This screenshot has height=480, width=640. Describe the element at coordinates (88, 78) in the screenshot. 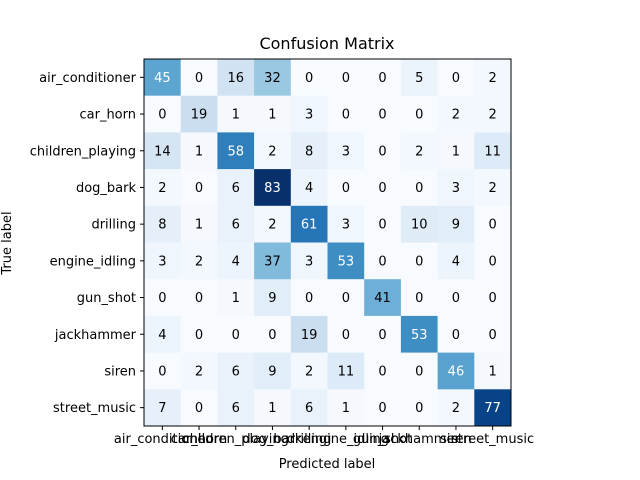

I see `y-tick-label: air_conditioner` at that location.